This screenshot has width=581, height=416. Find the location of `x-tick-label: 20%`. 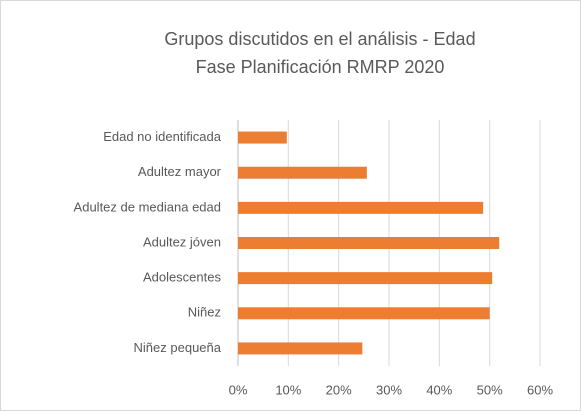

x-tick-label: 20% is located at coordinates (339, 389).